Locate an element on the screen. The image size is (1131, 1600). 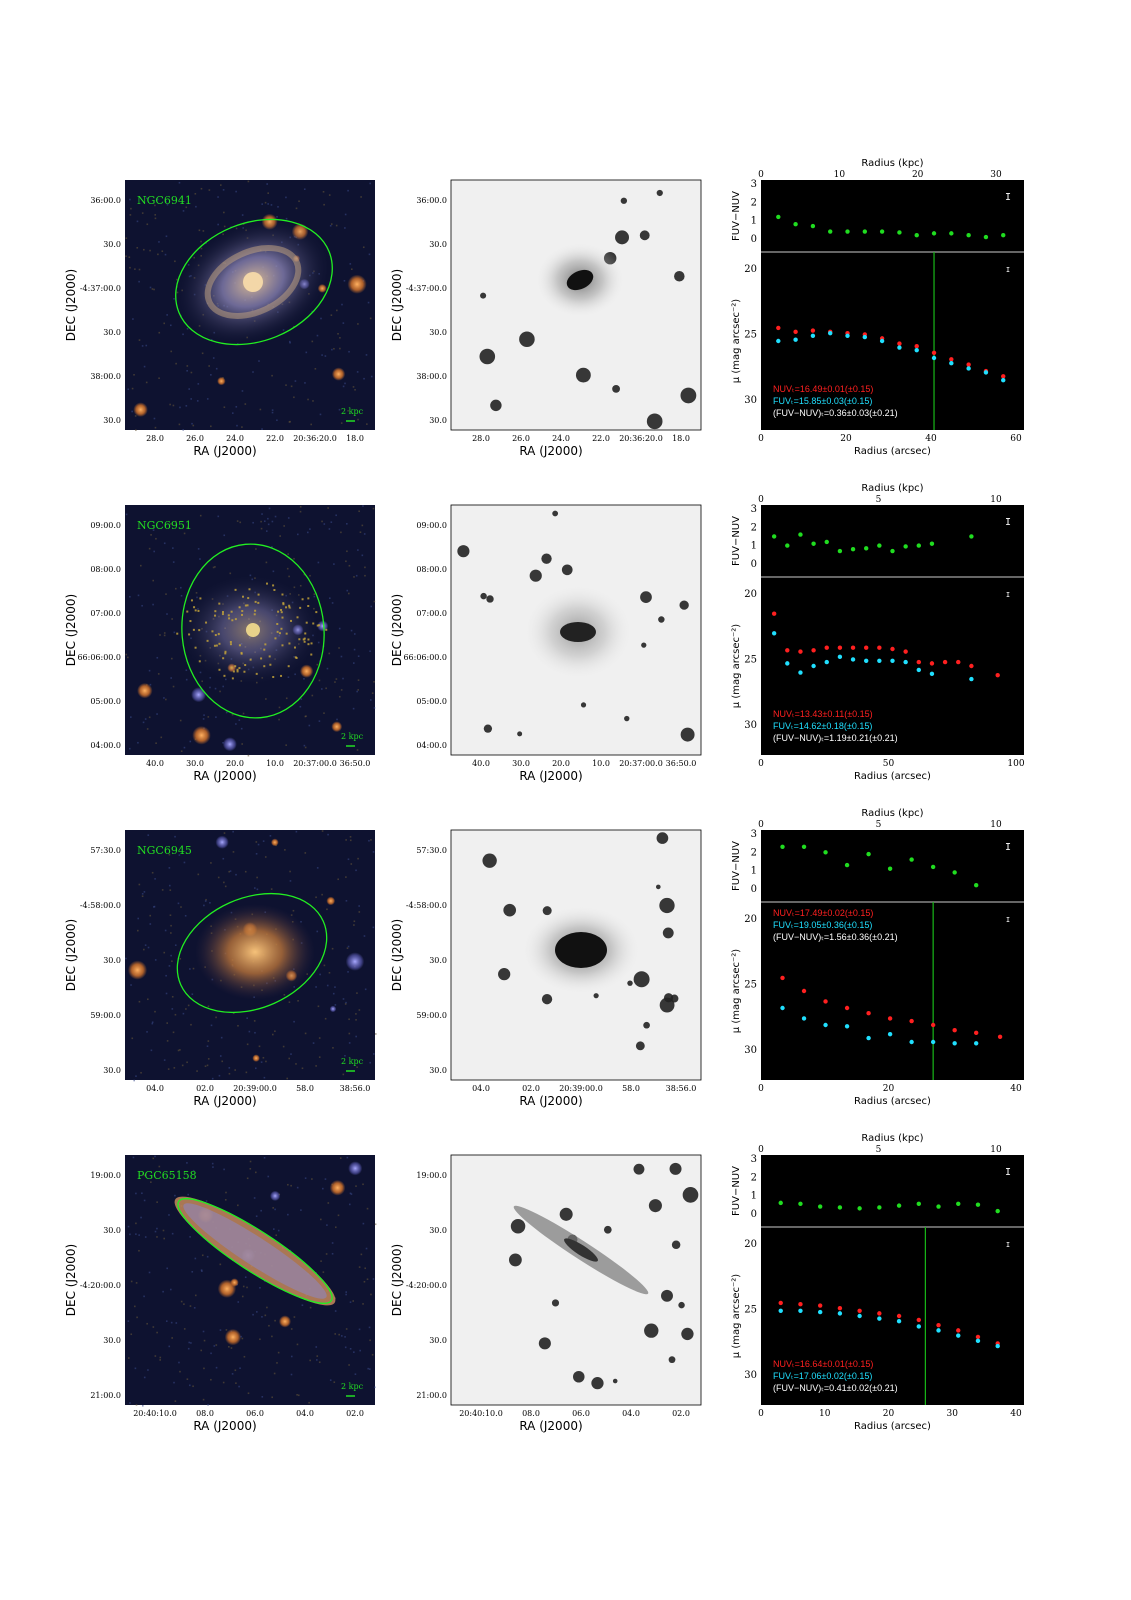
kpc-tick-label: 0 is located at coordinates (761, 175).